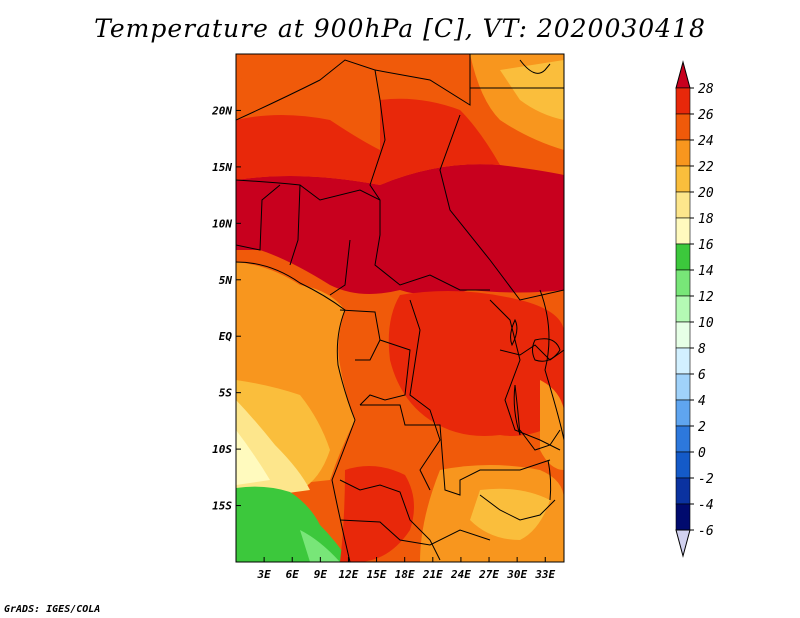 The height and width of the screenshot is (618, 800). What do you see at coordinates (293, 574) in the screenshot?
I see `lon-tick-label: 6E` at bounding box center [293, 574].